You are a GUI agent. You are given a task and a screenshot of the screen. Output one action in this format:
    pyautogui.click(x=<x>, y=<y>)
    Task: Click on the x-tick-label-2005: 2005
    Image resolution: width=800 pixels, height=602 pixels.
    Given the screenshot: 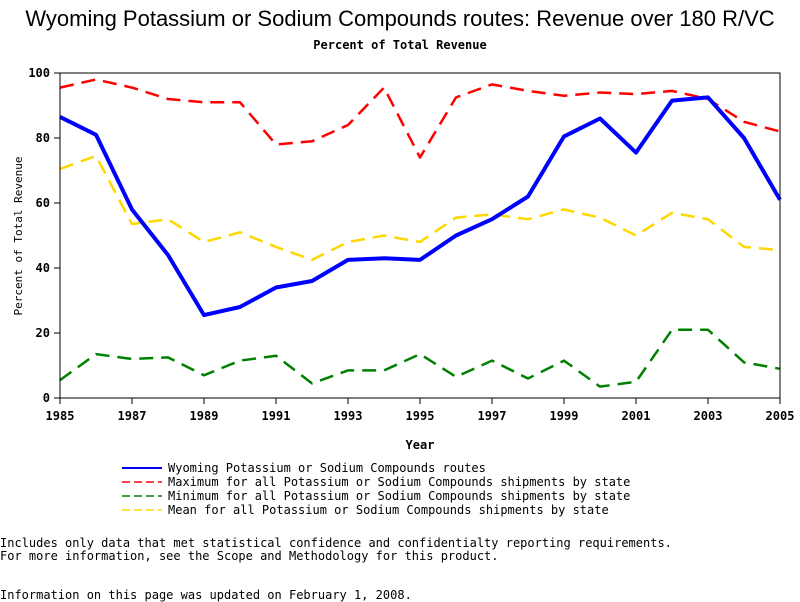 What is the action you would take?
    pyautogui.click(x=780, y=416)
    